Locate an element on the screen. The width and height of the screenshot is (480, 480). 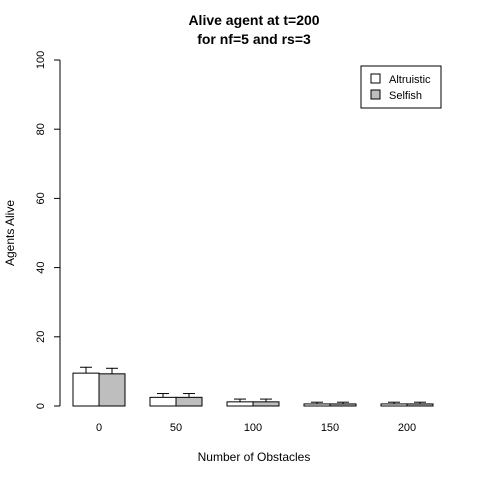
x-tick-label: 200 is located at coordinates (407, 428).